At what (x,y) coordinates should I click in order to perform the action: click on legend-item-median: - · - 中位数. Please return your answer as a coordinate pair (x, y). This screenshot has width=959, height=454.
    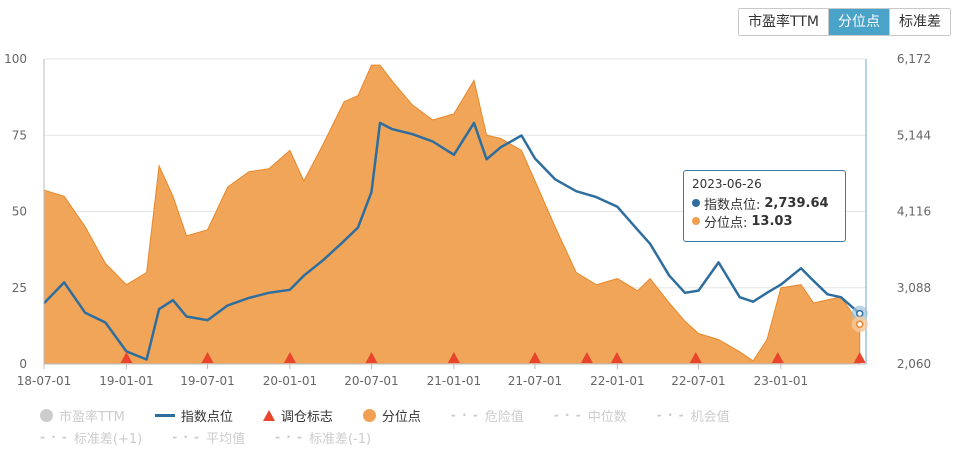
    Looking at the image, I should click on (590, 415).